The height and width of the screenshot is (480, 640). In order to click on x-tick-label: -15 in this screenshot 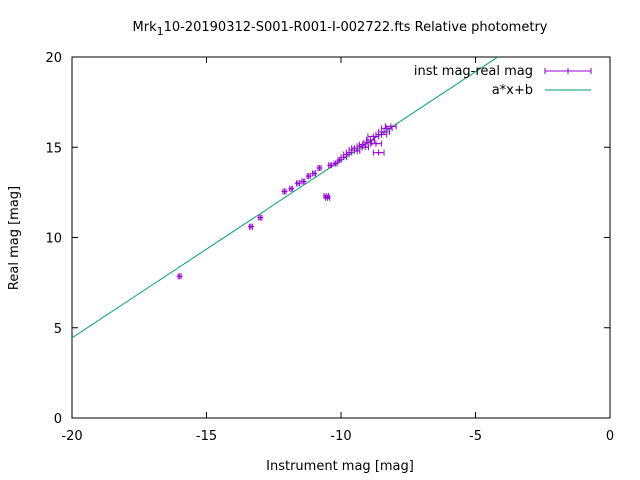, I will do `click(206, 436)`.